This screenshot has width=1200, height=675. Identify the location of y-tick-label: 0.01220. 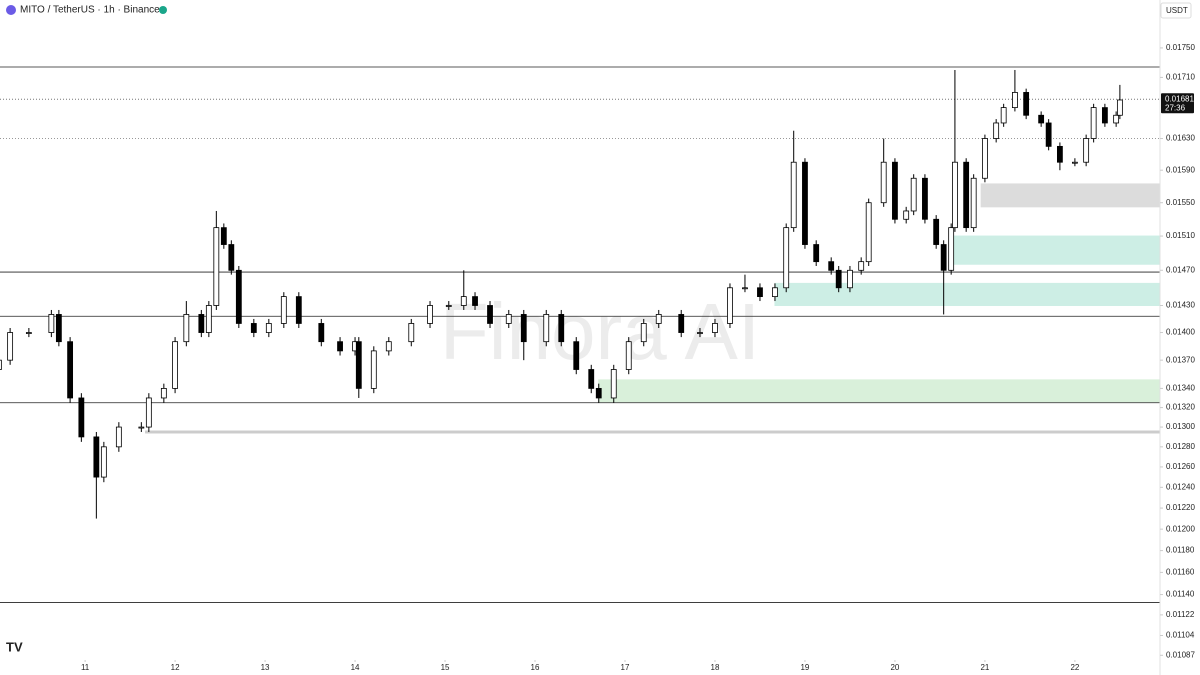
(1180, 507).